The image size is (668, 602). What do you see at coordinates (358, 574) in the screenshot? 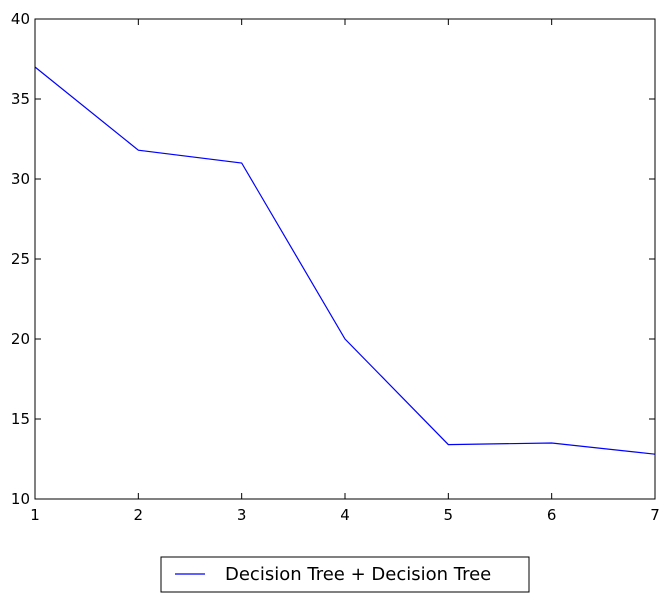
I see `legend-label: Decision Tree + Decision Tree` at bounding box center [358, 574].